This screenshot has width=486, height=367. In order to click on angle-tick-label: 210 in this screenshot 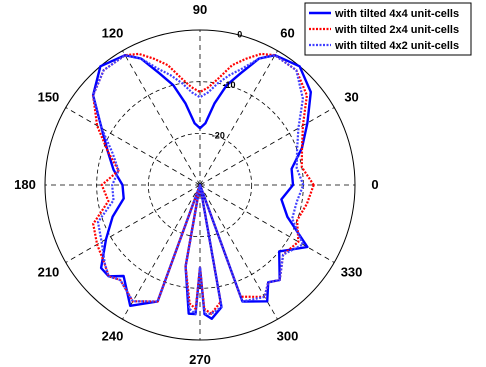, I will do `click(49, 272)`.